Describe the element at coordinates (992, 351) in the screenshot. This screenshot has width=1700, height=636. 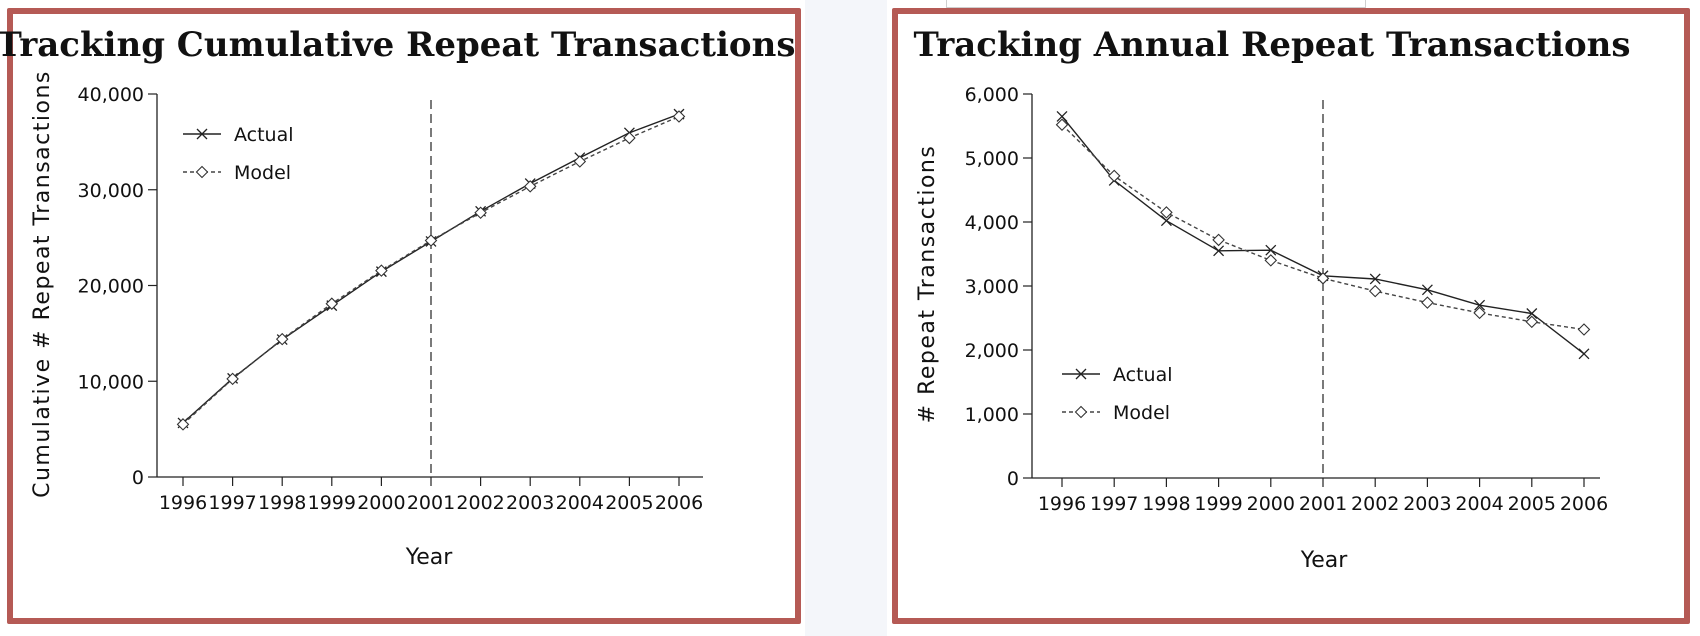
I see `y-tick-label: 2,000` at that location.